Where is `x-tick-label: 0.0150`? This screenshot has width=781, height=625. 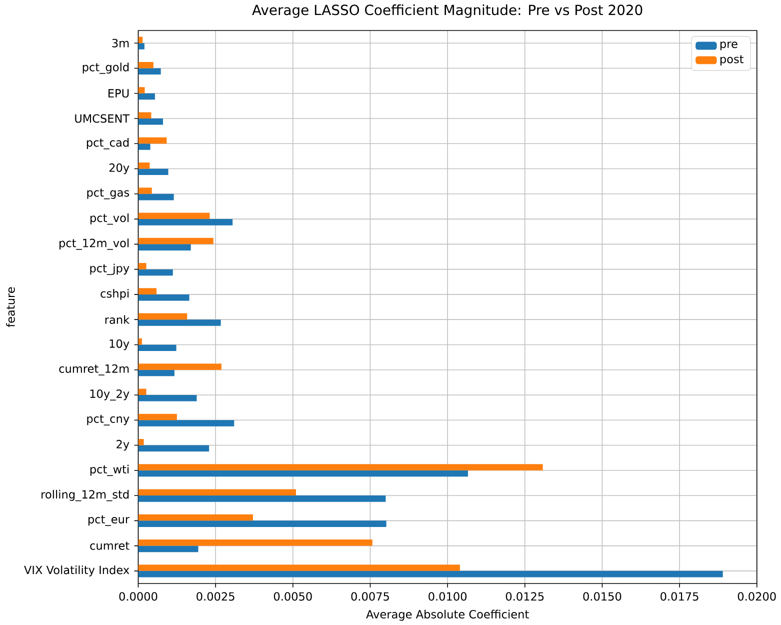
x-tick-label: 0.0150 is located at coordinates (602, 596).